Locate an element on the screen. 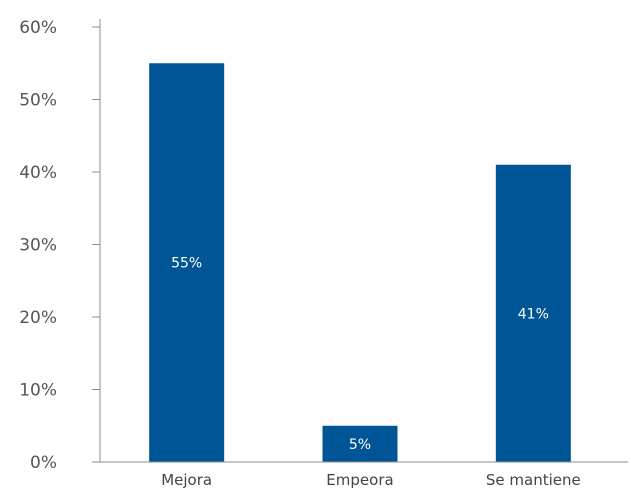 The image size is (631, 492). x-axis: Mejora Empeora Se mantiene is located at coordinates (360, 475).